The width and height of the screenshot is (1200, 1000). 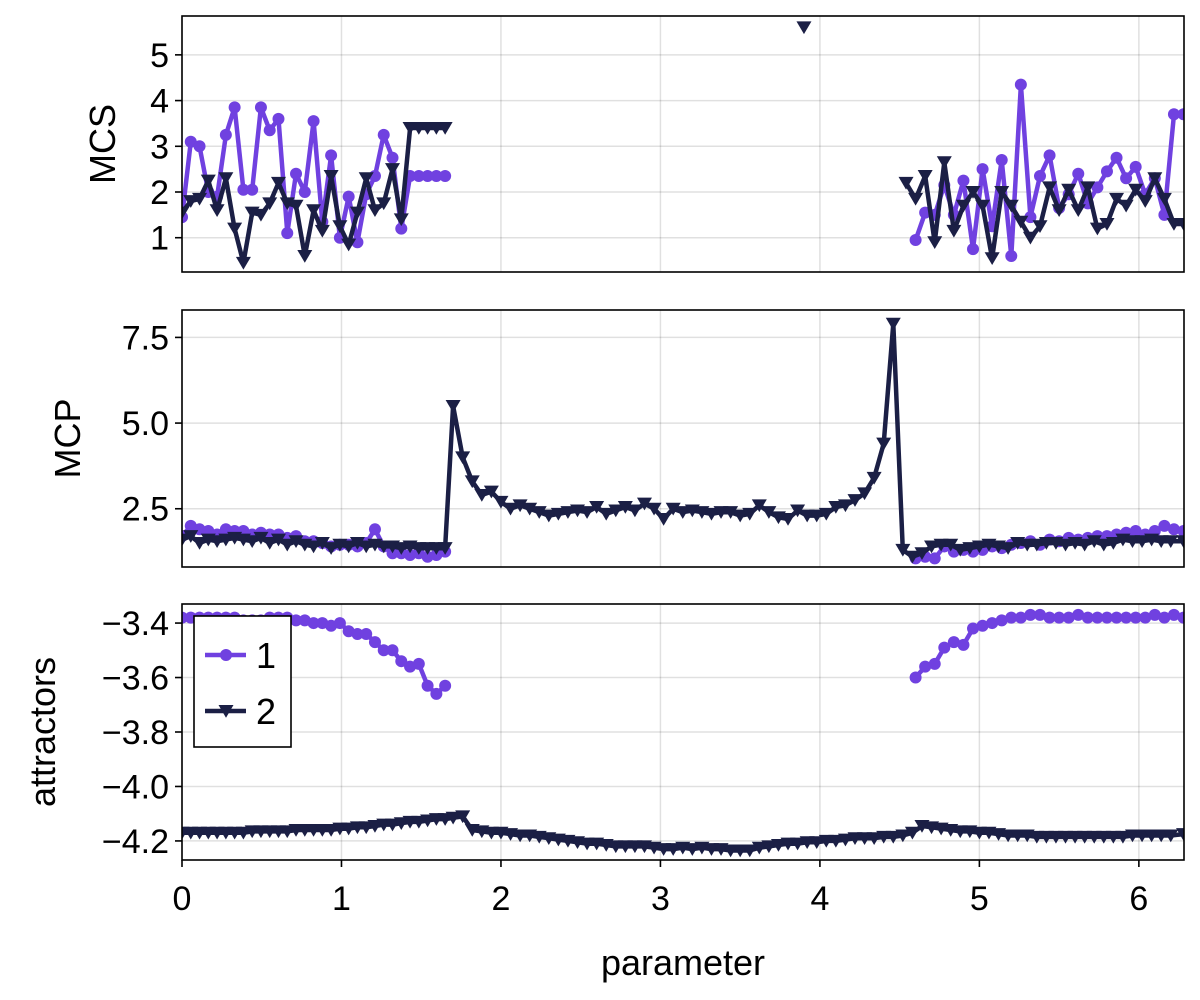 I want to click on legend-label-2: 2, so click(x=266, y=711).